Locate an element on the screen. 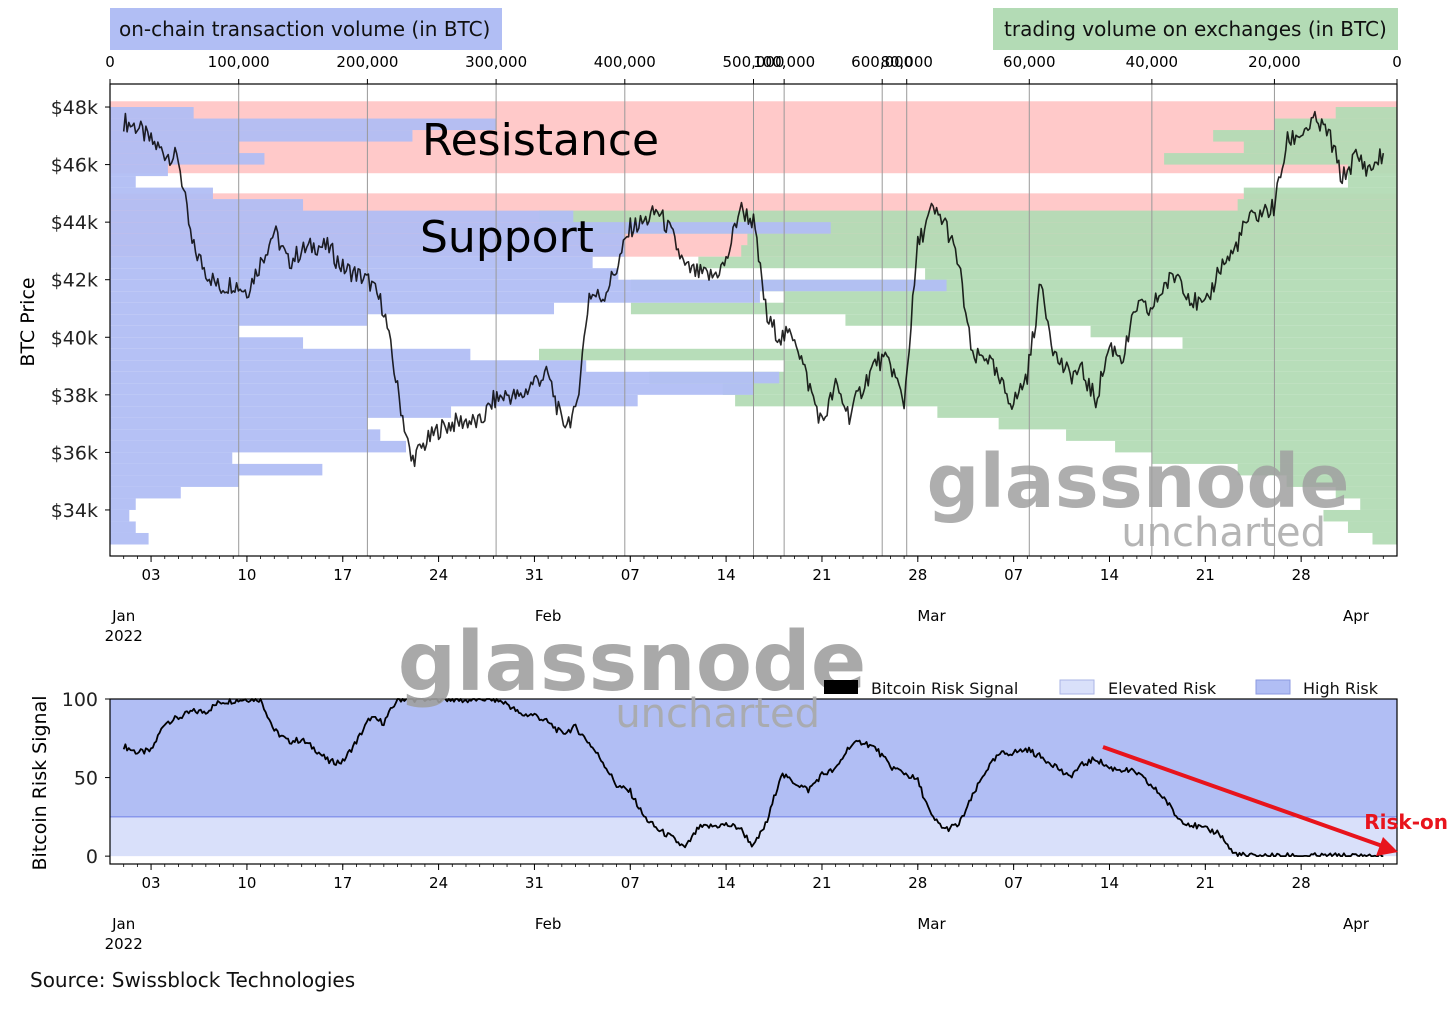 The width and height of the screenshot is (1456, 1020). price-ytick-label: $48k is located at coordinates (74, 108).